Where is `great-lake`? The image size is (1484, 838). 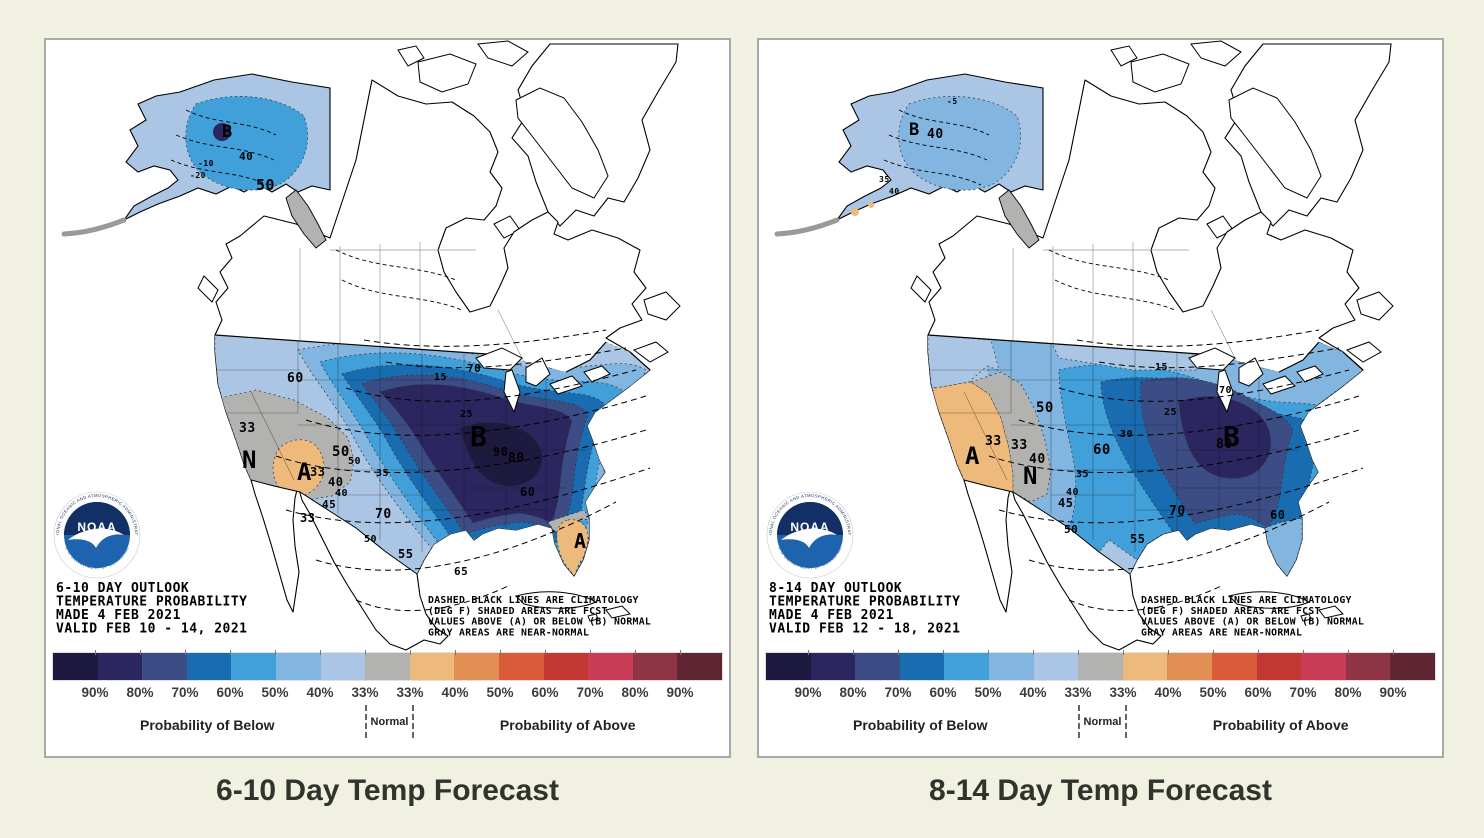 great-lake is located at coordinates (1251, 372).